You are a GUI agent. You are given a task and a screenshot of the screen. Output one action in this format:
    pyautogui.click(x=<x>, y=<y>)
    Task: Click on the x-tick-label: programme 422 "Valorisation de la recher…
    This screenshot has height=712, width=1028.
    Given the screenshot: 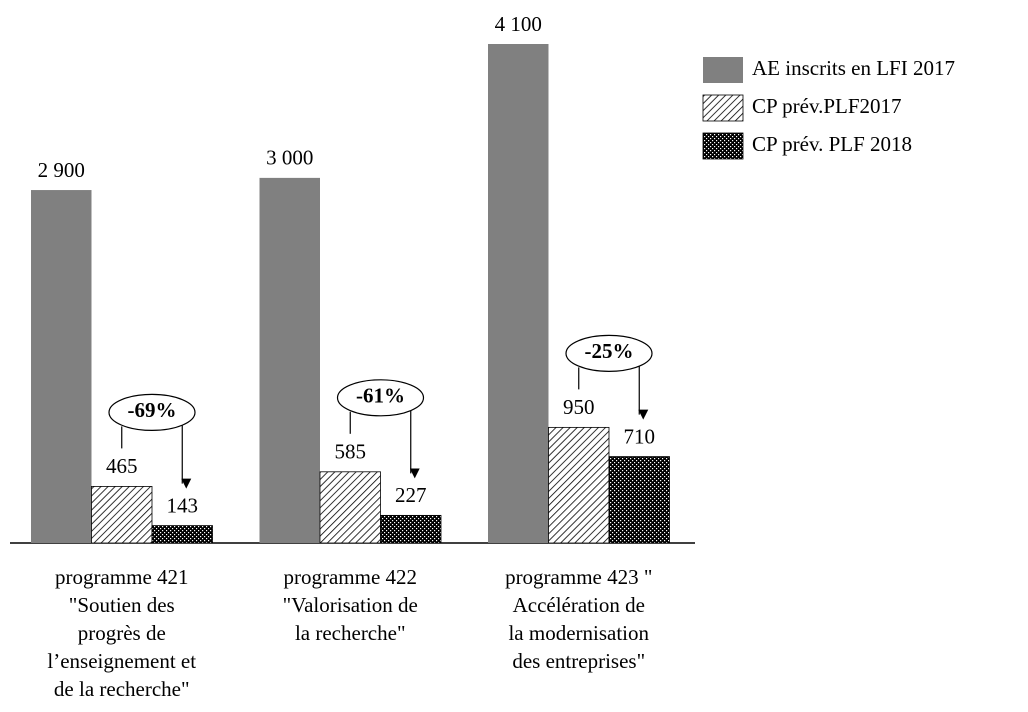 What is the action you would take?
    pyautogui.click(x=350, y=605)
    